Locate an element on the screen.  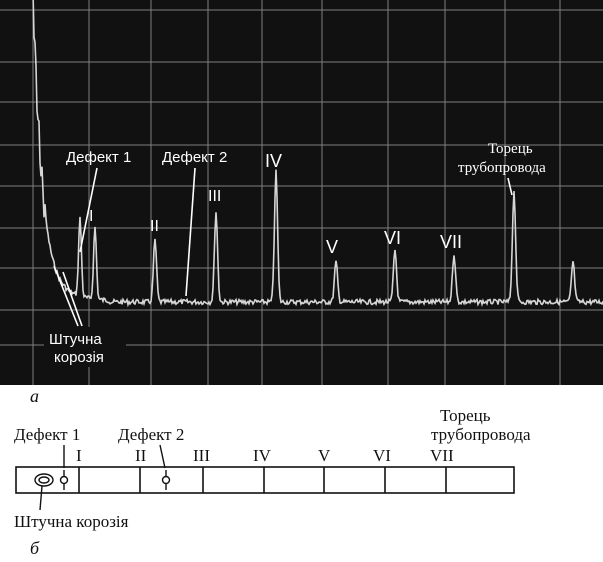
panel-a-caption: а is located at coordinates (34, 396).